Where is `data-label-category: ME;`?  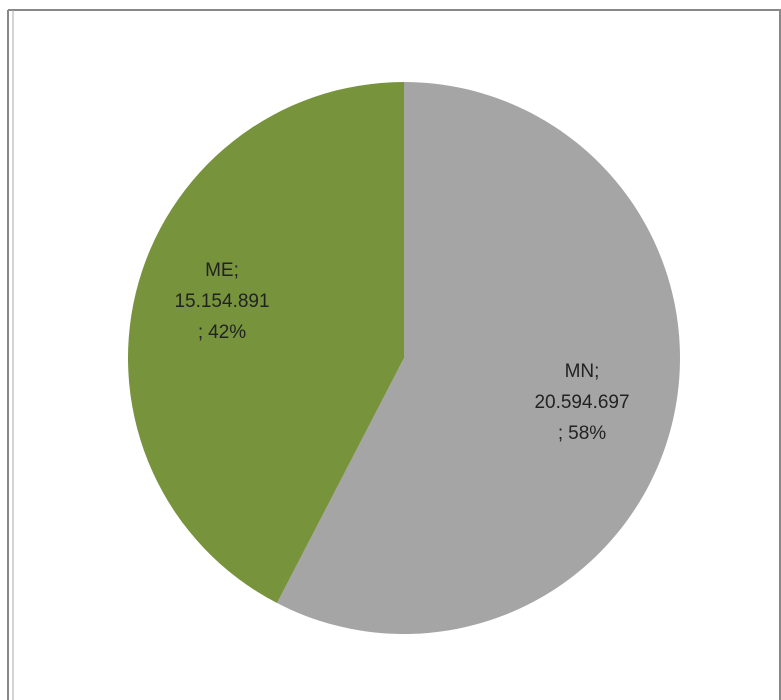 data-label-category: ME; is located at coordinates (222, 270).